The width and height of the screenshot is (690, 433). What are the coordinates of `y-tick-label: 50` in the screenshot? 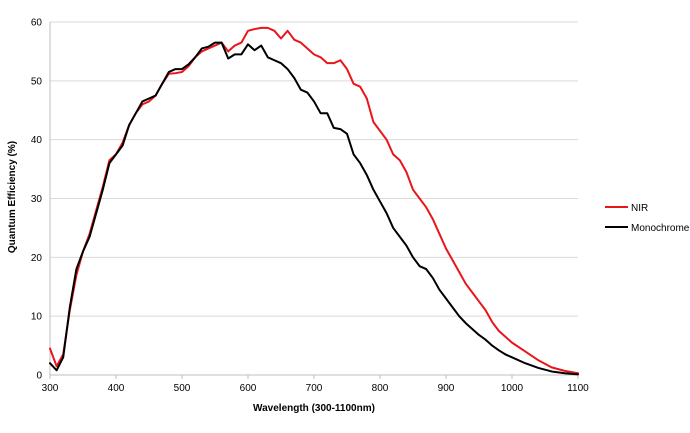 It's located at (37, 81).